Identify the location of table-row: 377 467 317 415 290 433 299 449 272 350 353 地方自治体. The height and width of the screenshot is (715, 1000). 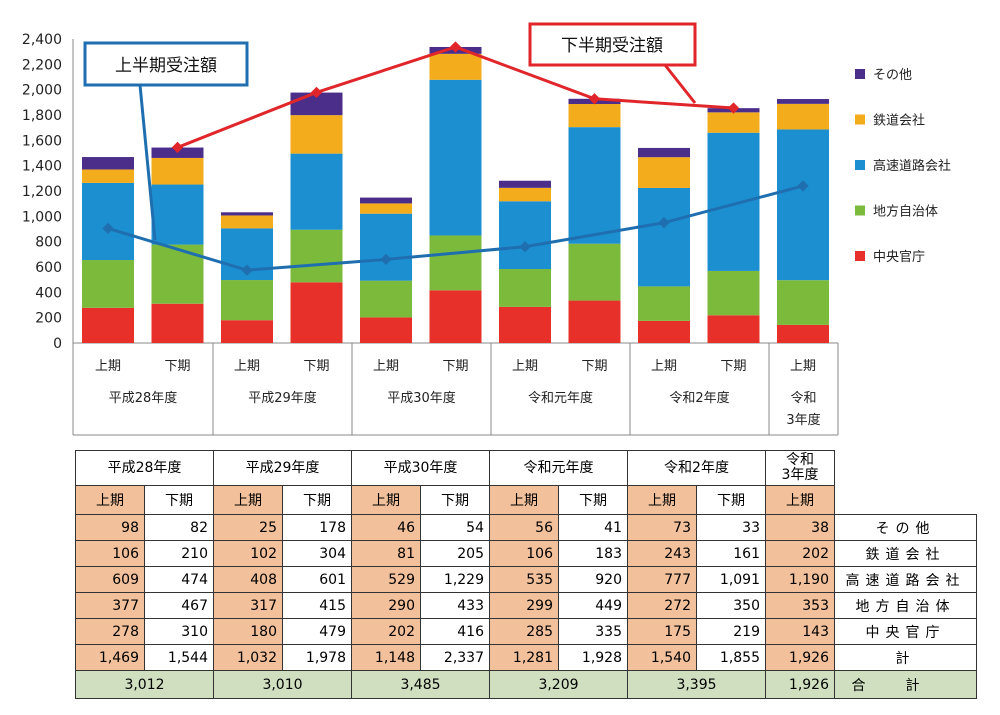
(526, 605).